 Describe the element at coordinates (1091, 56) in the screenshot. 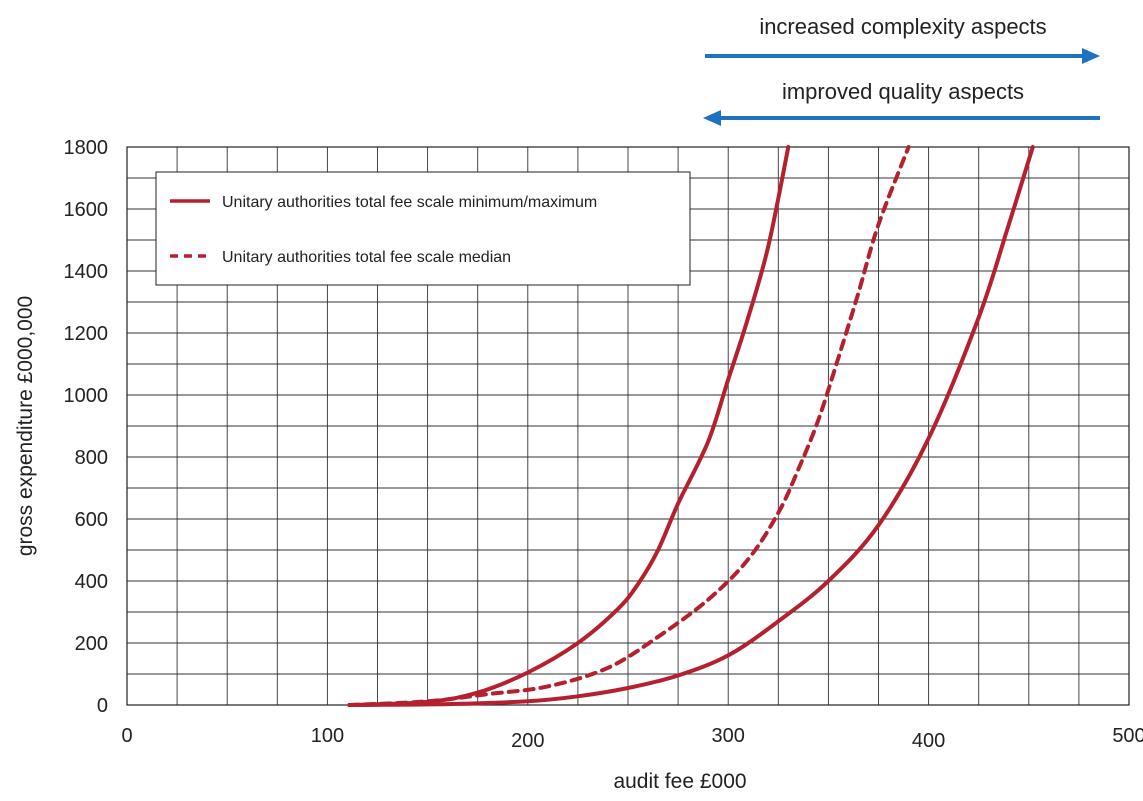

I see `arrowhead-right` at that location.